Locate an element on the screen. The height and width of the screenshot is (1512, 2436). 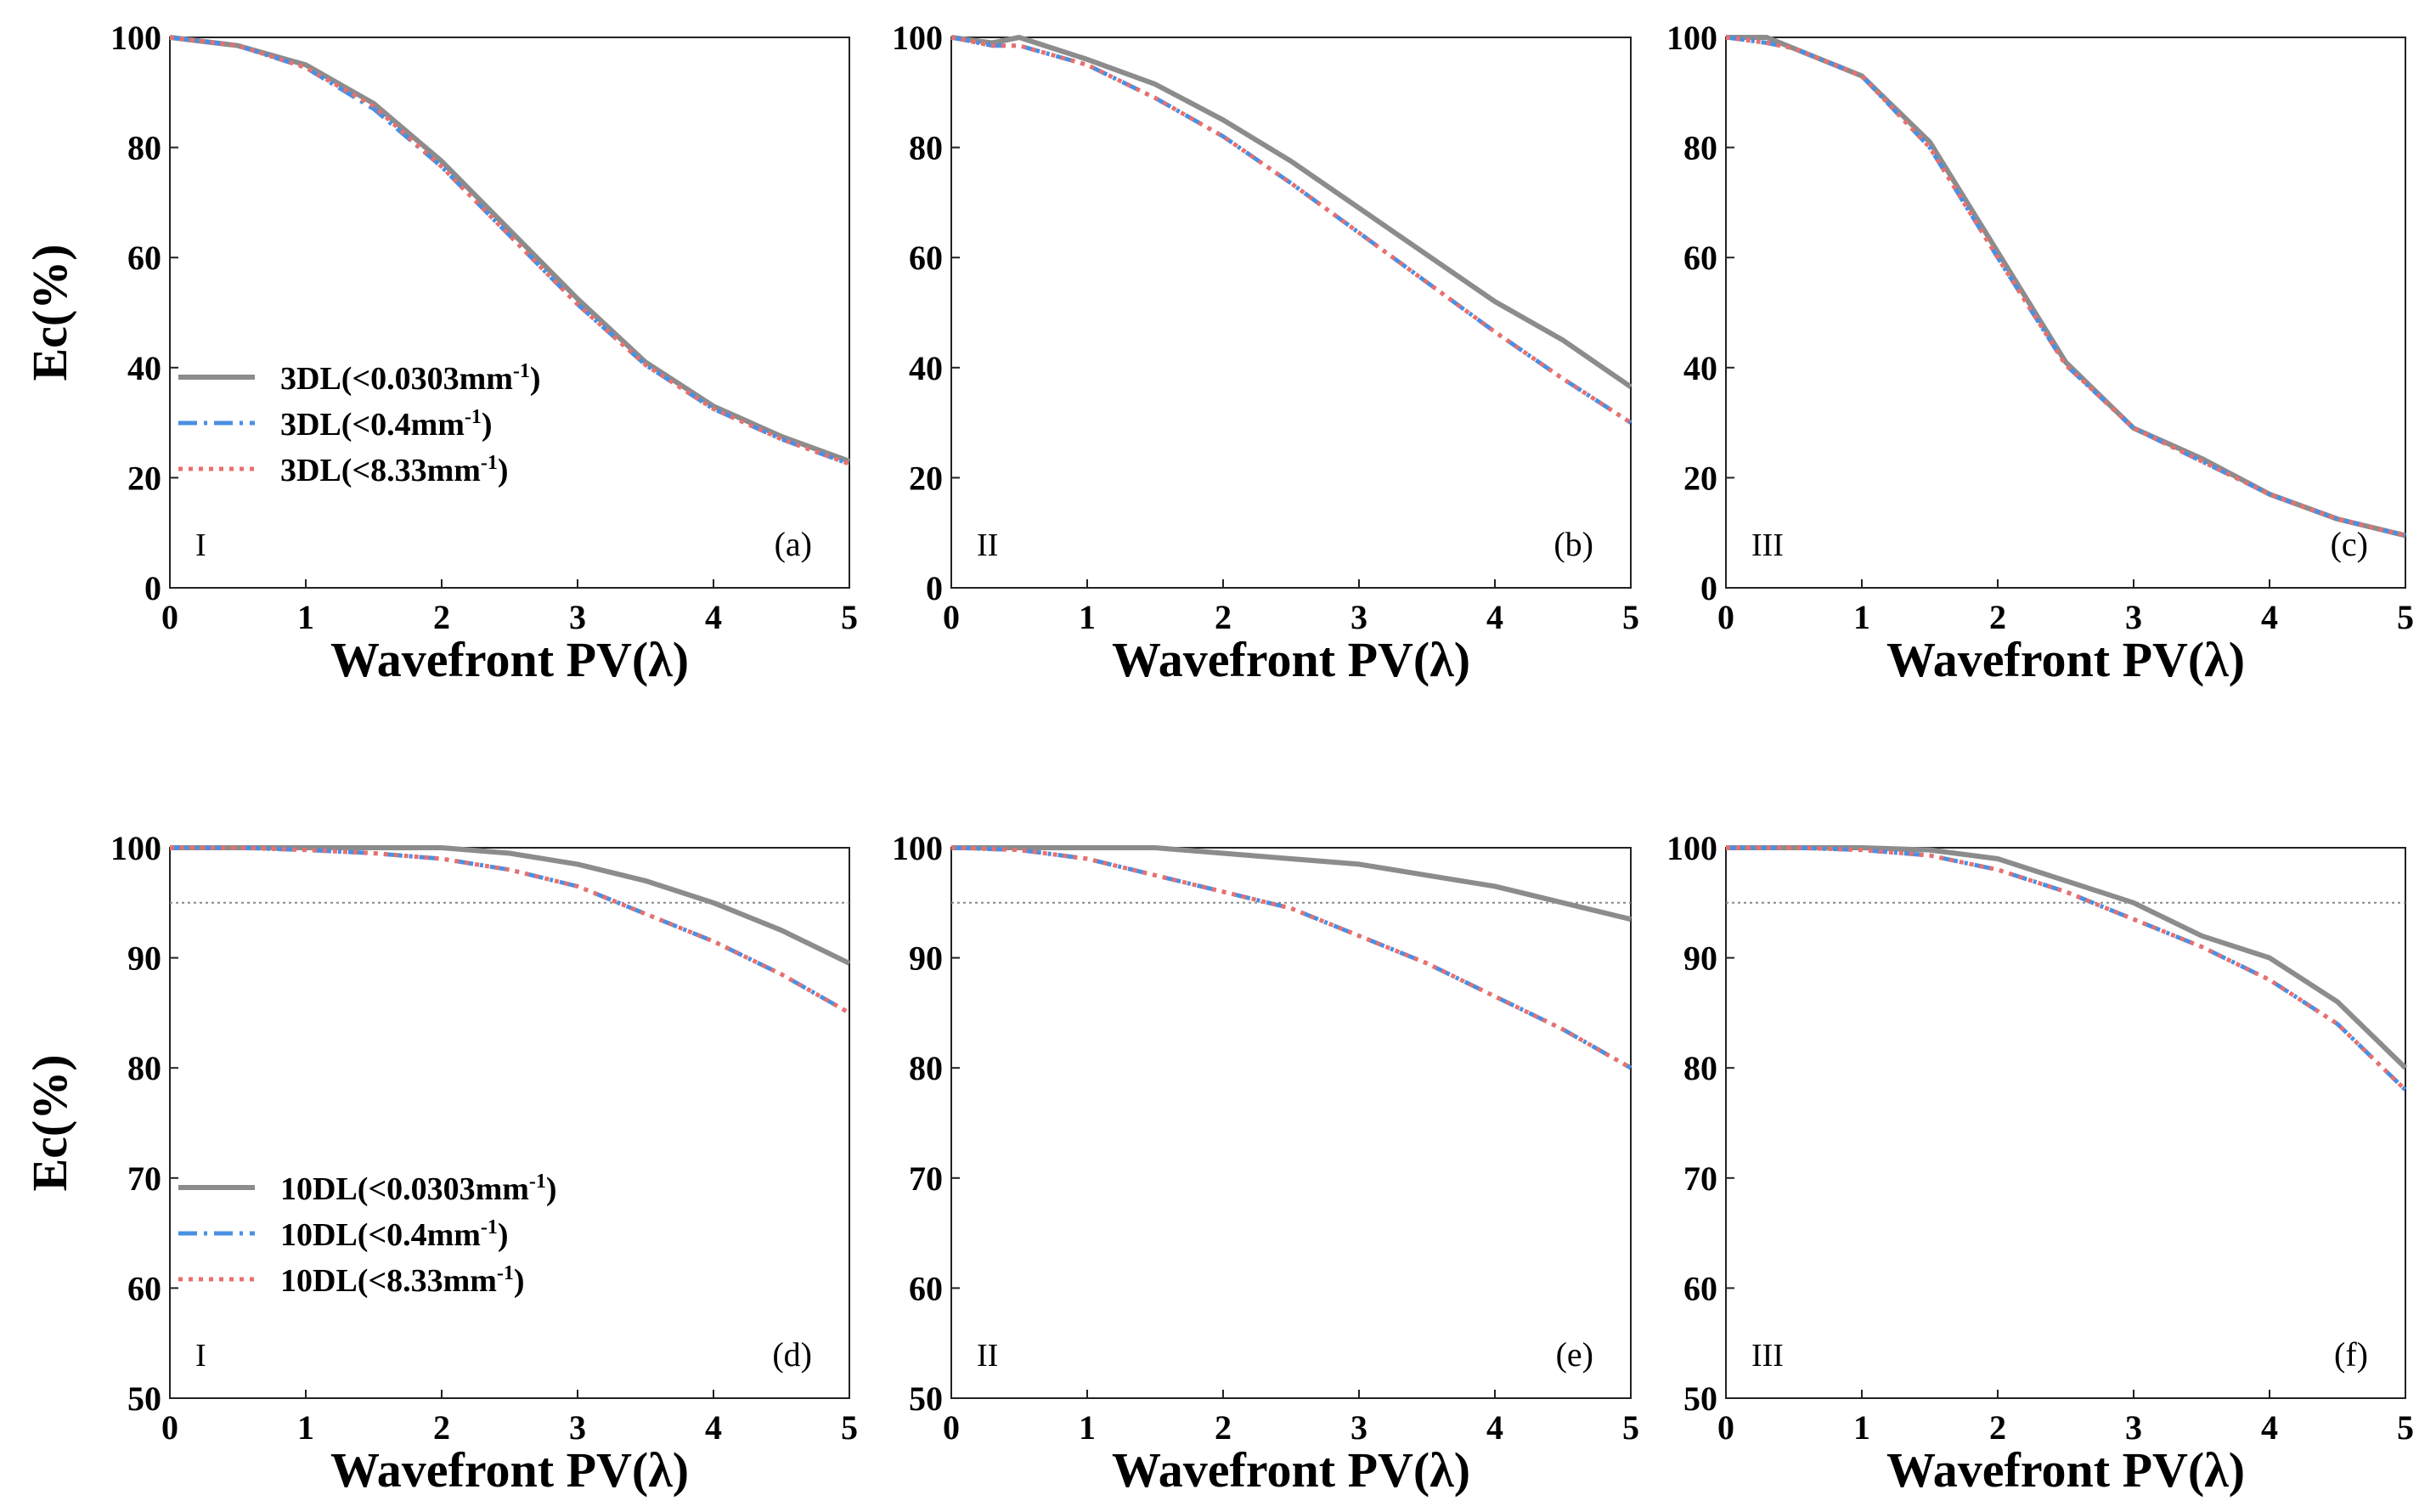
panel-label: (d) is located at coordinates (792, 1354).